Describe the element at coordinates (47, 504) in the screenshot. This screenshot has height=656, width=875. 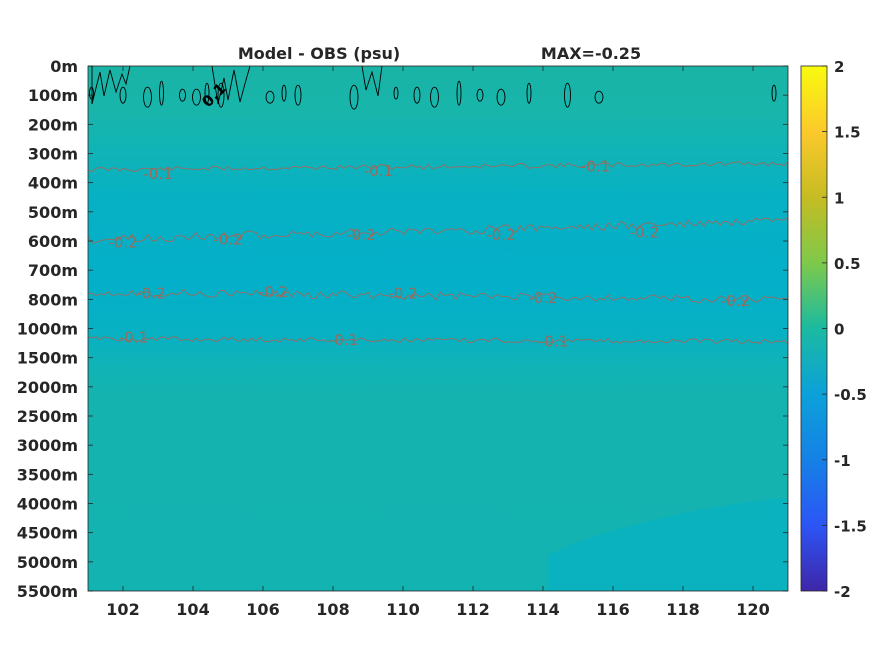
I see `y-tick-label: 4000m` at that location.